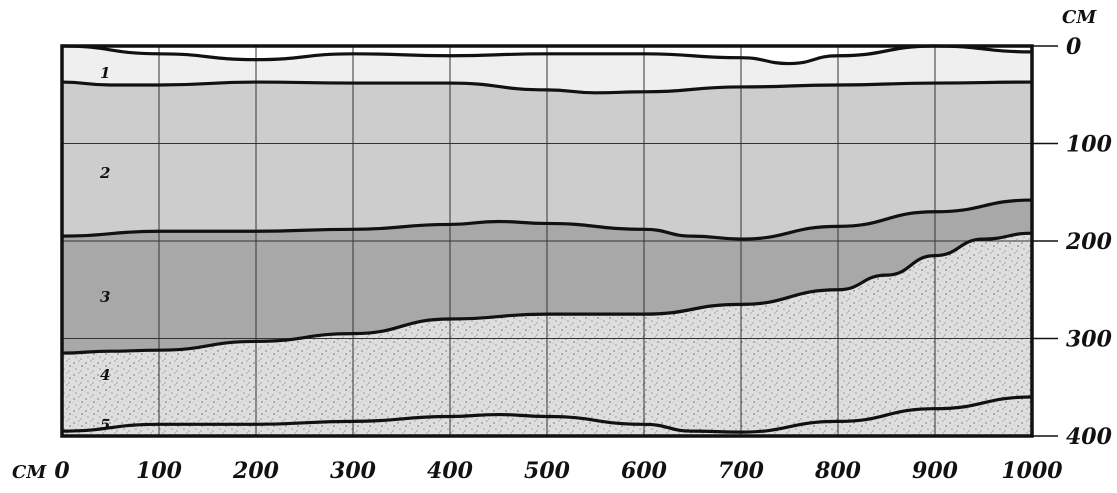 This screenshot has height=493, width=1117. What do you see at coordinates (104, 173) in the screenshot?
I see `layer-label-2: 2` at bounding box center [104, 173].